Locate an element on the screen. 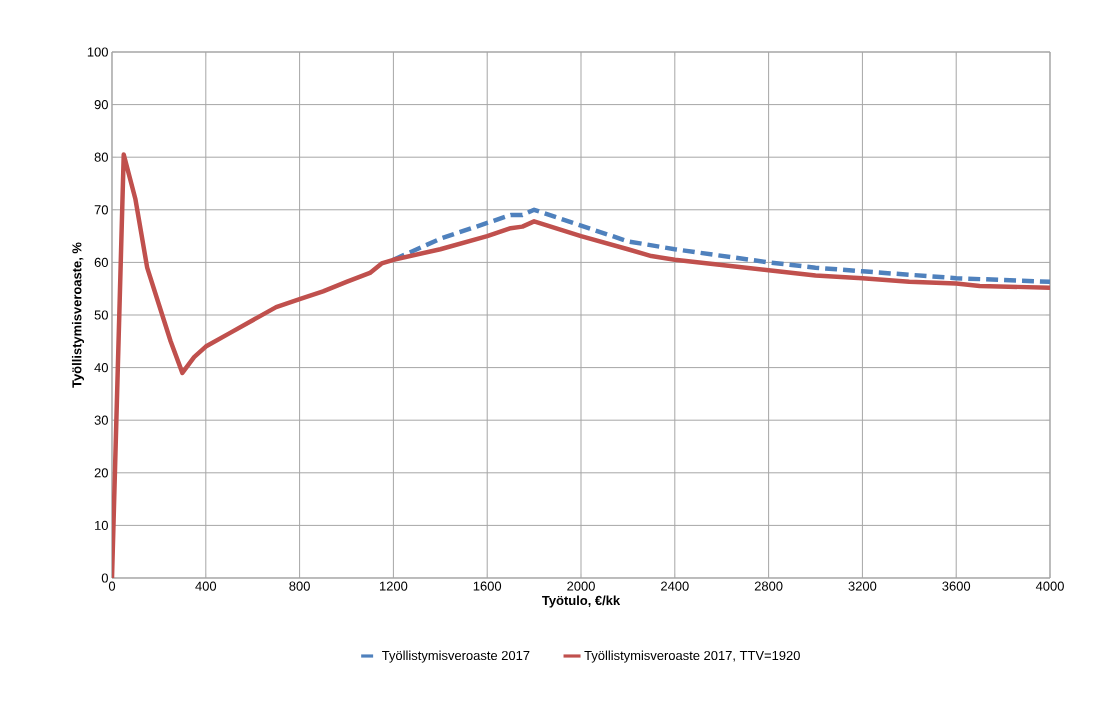  y-axis-title: Työllistymisveroaste, % is located at coordinates (78, 315).